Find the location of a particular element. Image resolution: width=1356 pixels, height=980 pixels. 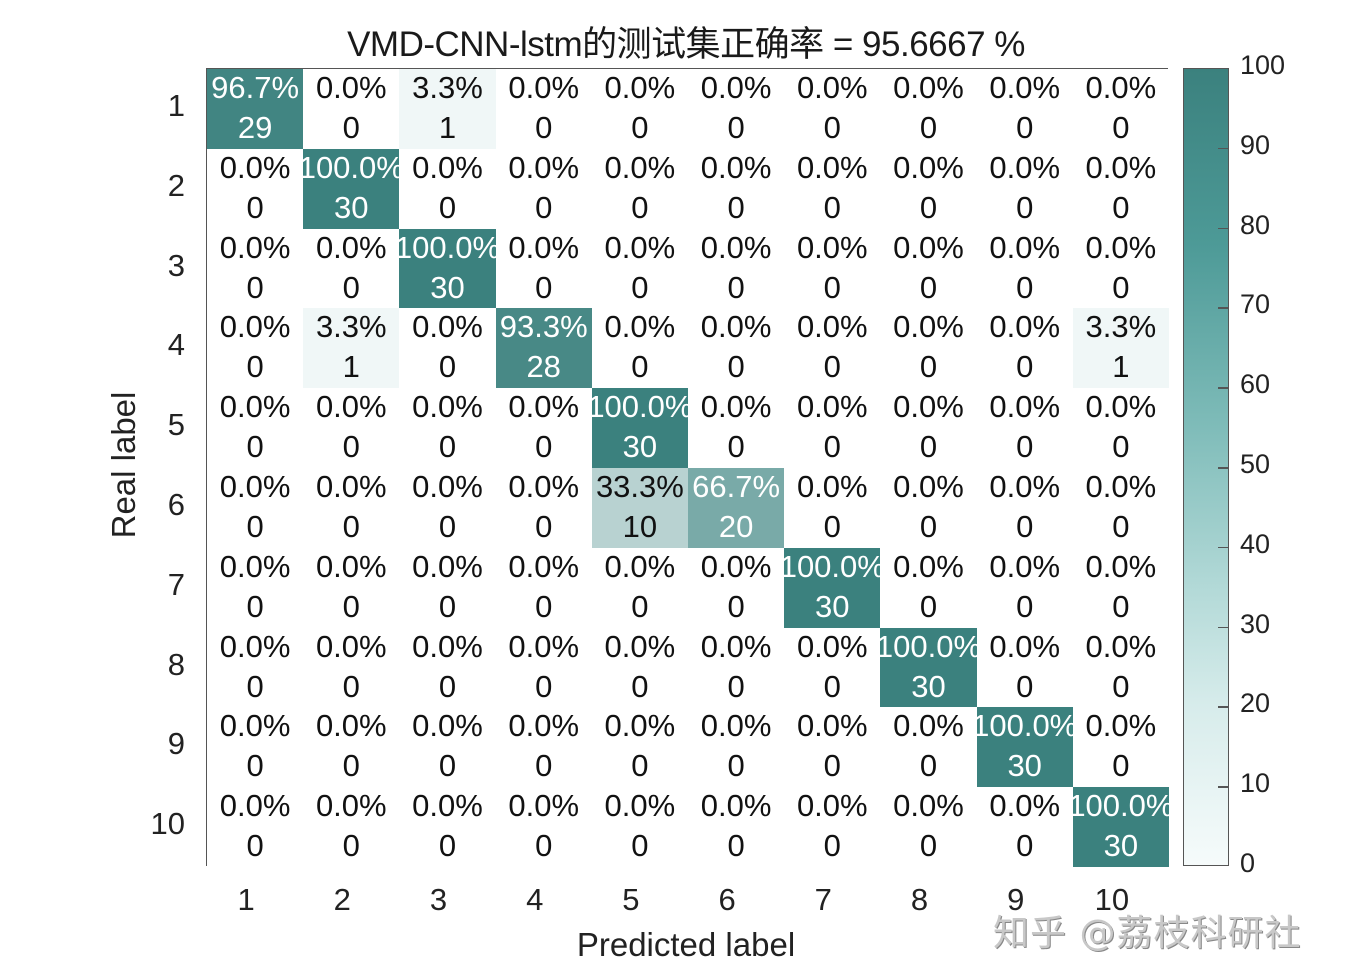

cell-count: 29 is located at coordinates (255, 127).